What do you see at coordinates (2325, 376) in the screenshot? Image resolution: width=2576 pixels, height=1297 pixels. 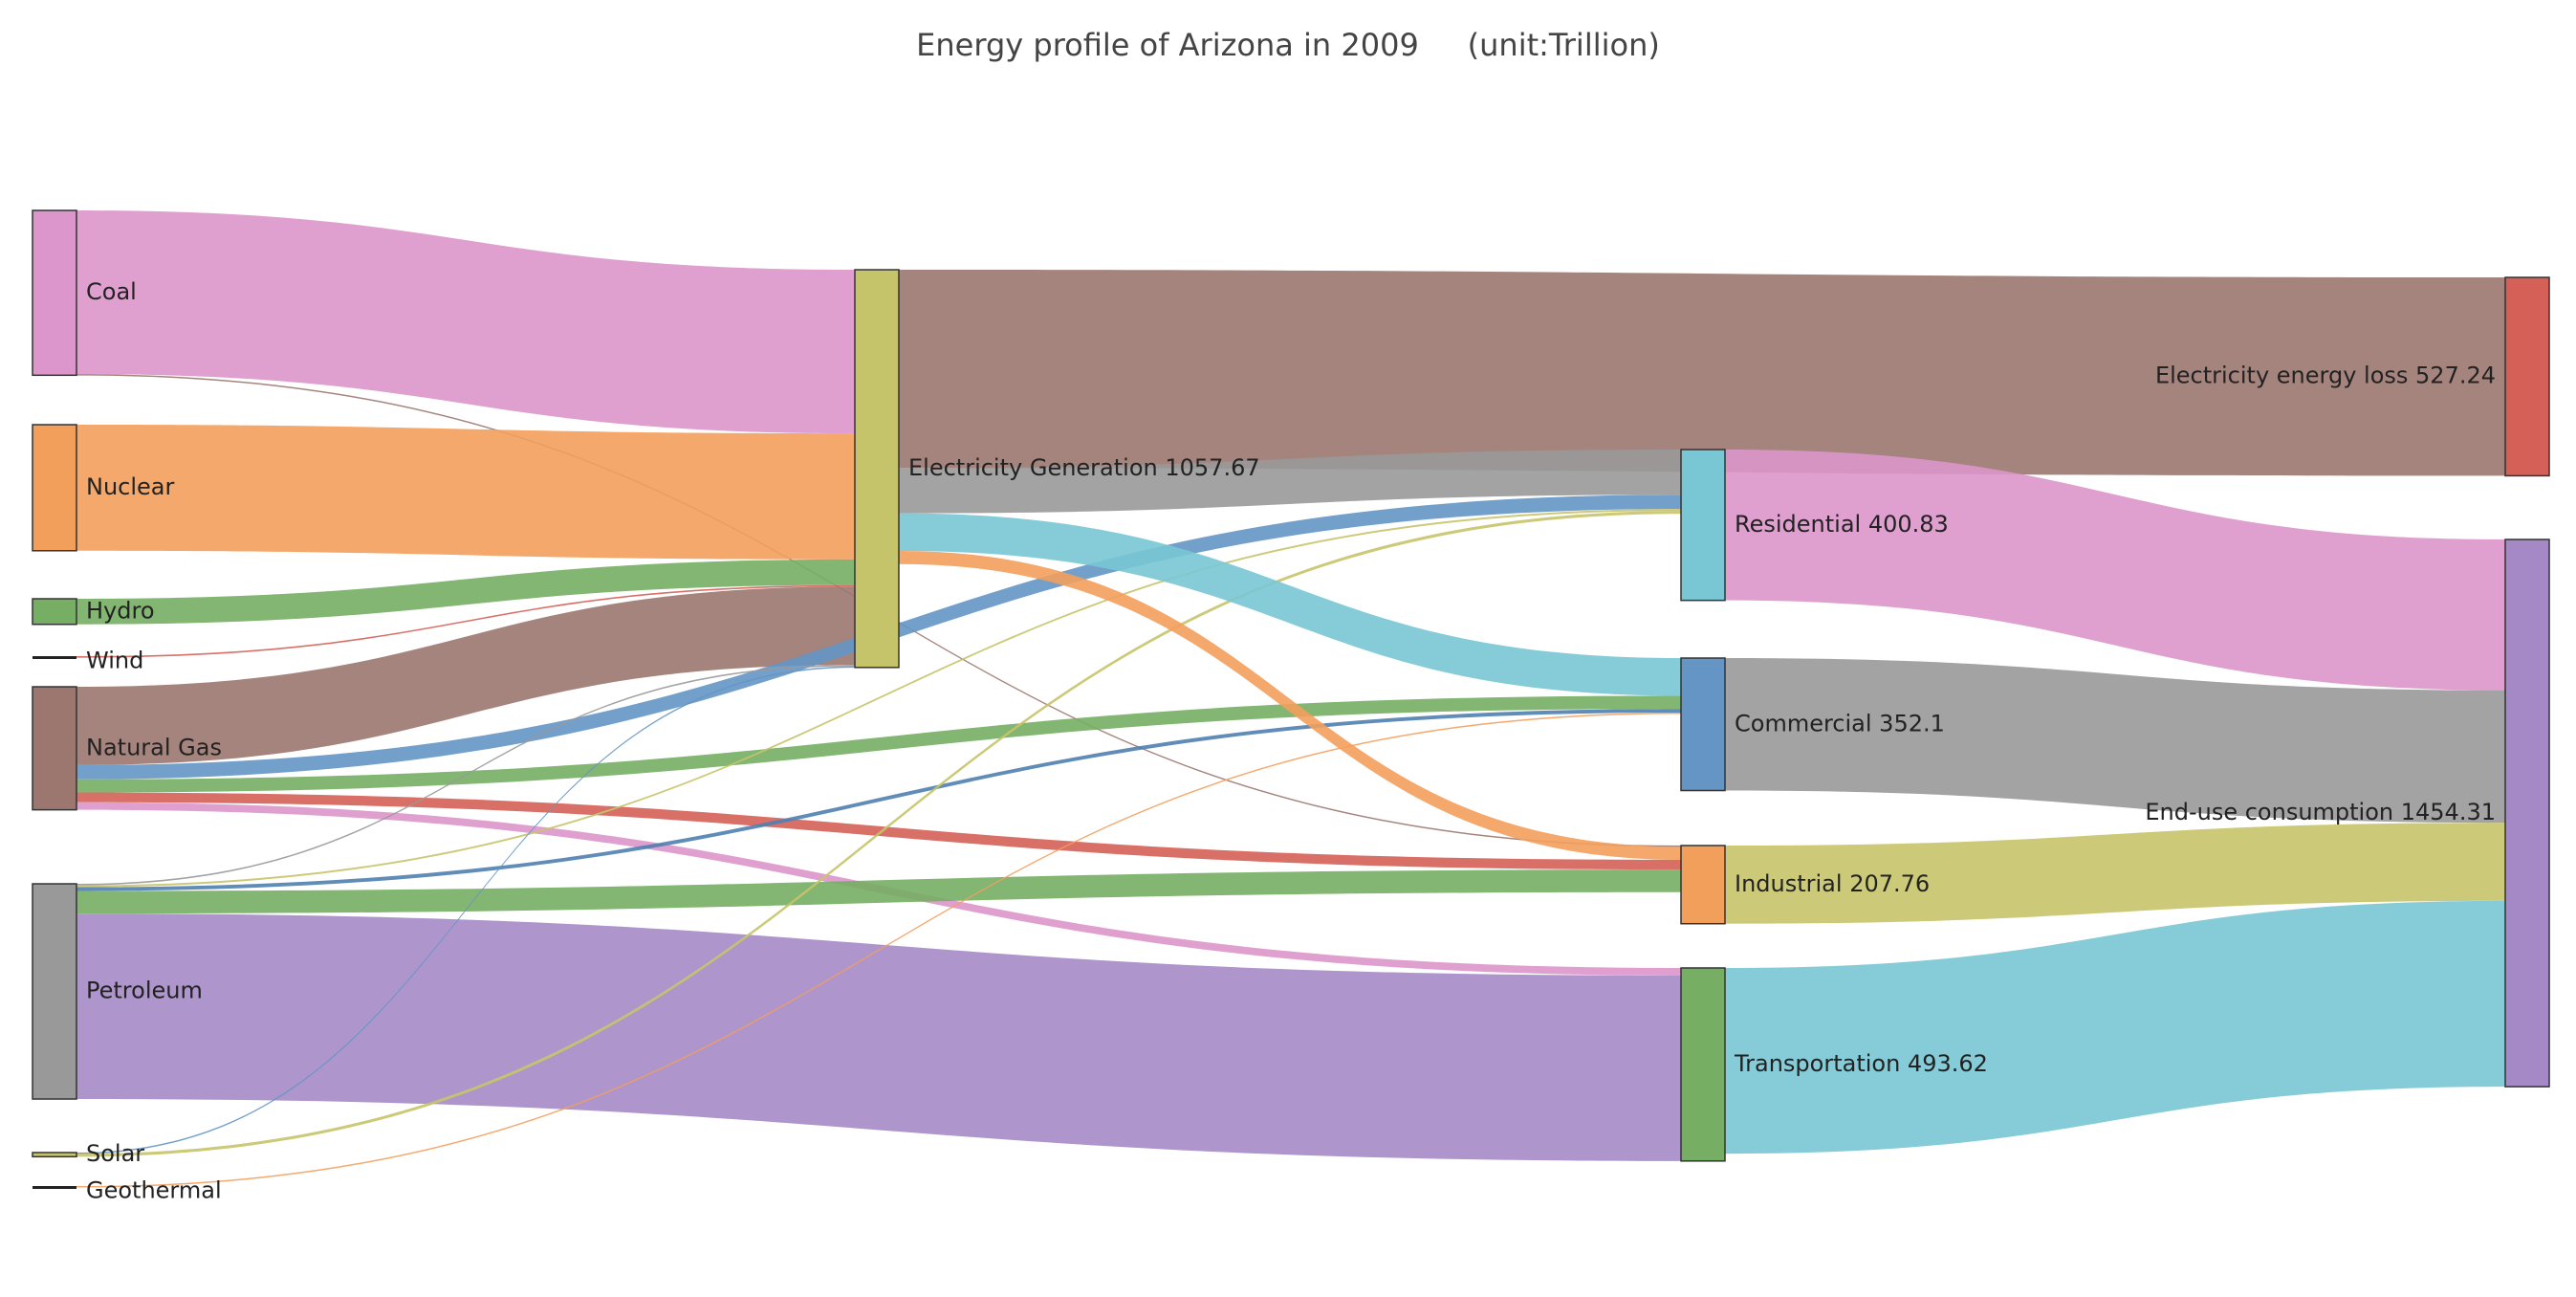 I see `node-label-loss: Electricity energy loss 527.24` at bounding box center [2325, 376].